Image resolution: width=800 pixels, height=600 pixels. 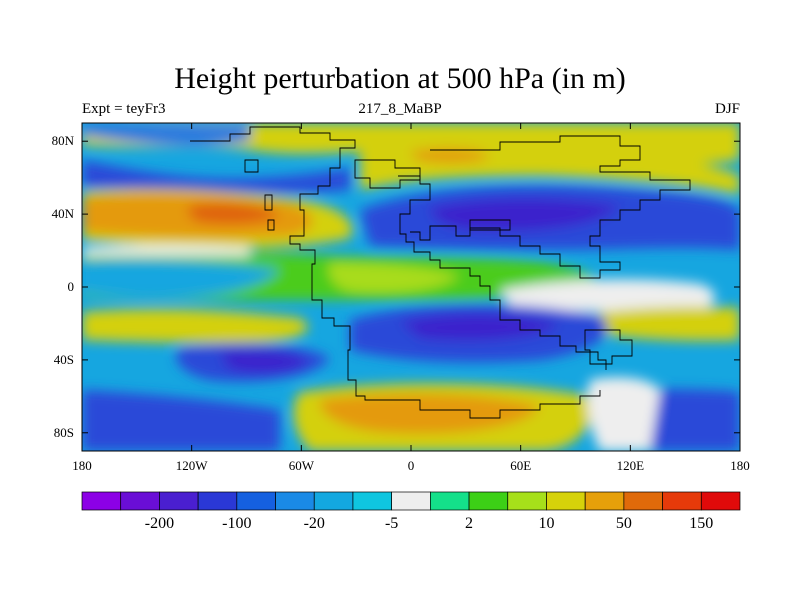 I want to click on pacific-neutral-strip, so click(x=166, y=250).